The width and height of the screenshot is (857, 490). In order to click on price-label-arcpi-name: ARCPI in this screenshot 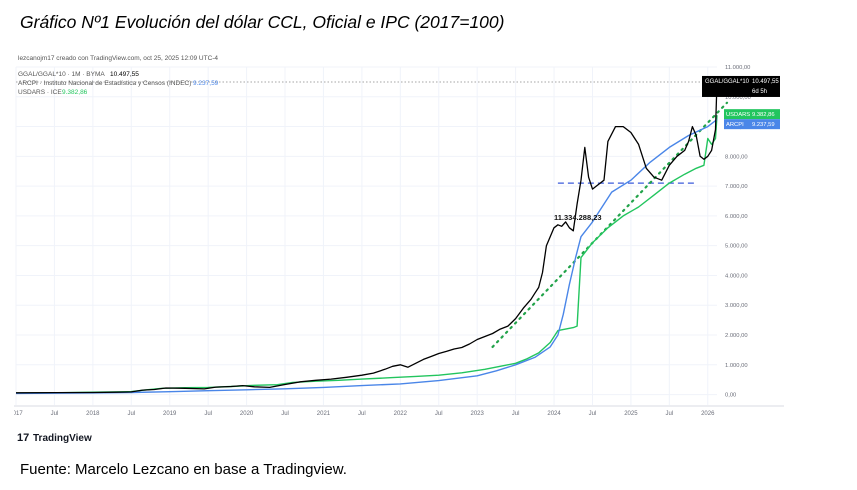, I will do `click(735, 125)`.